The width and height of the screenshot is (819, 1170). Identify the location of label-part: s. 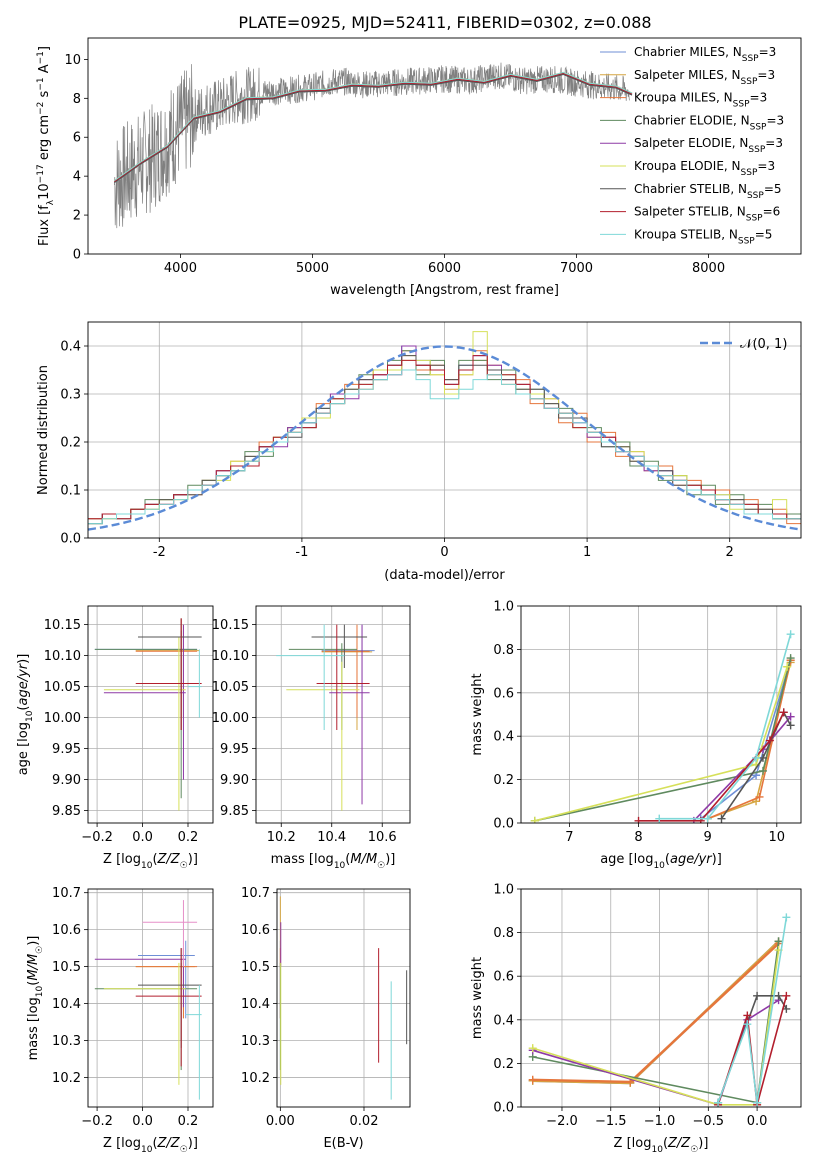
(44, 95).